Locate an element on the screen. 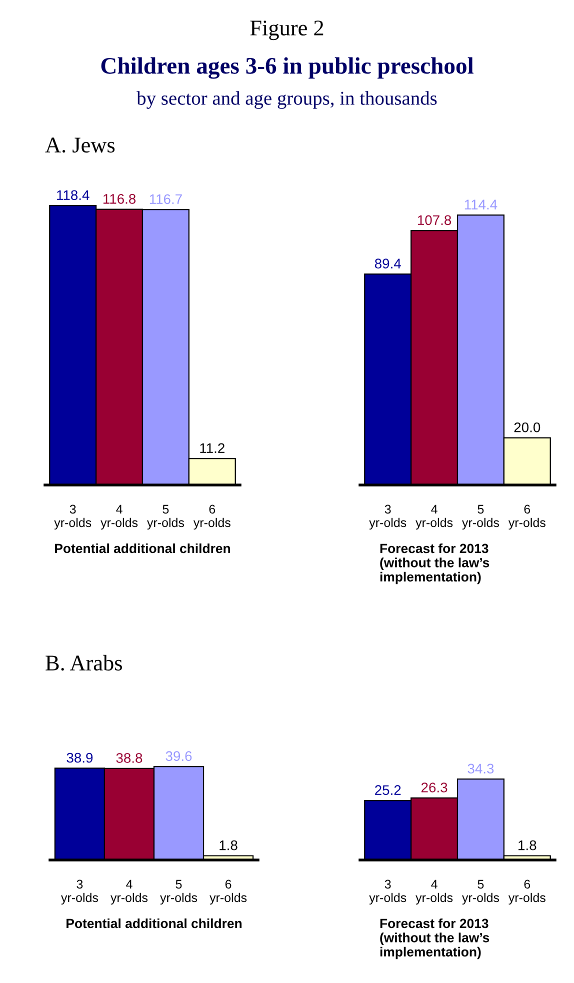 Image resolution: width=574 pixels, height=983 pixels. data-label: 116.7 is located at coordinates (166, 199).